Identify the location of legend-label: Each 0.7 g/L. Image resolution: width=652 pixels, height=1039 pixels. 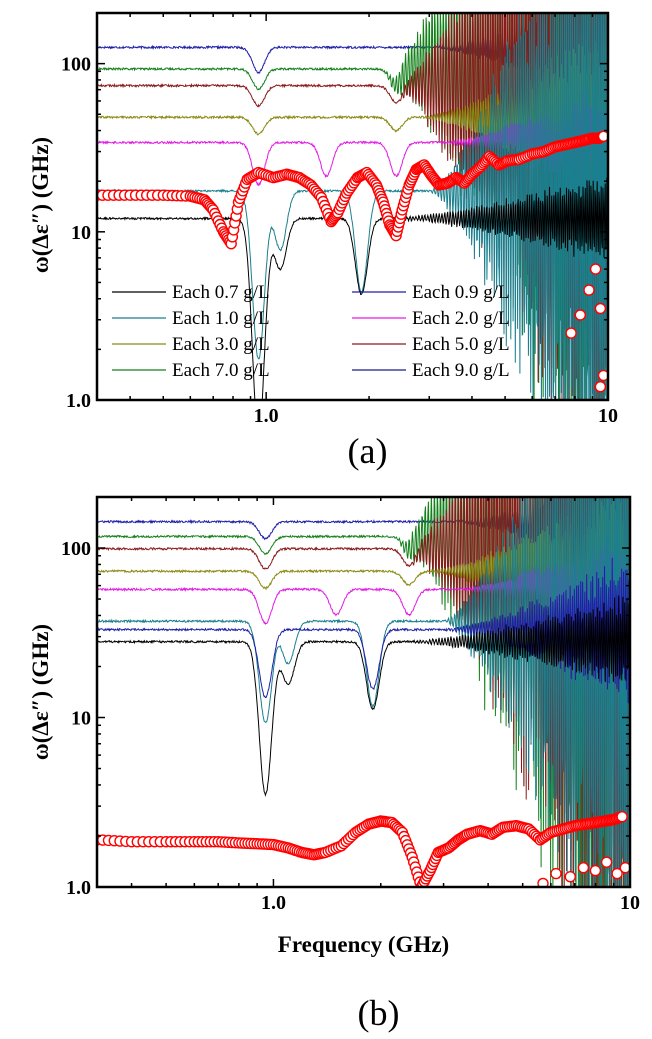
(221, 292).